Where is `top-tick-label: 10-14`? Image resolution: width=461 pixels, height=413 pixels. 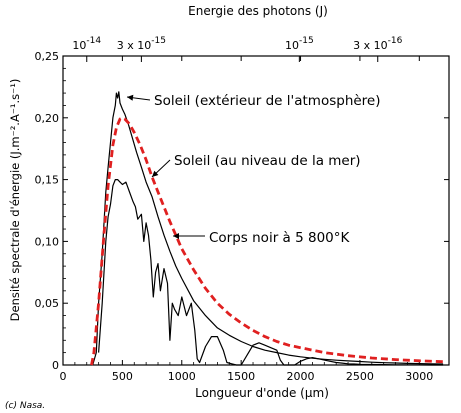
top-tick-label: 10-14 is located at coordinates (86, 44).